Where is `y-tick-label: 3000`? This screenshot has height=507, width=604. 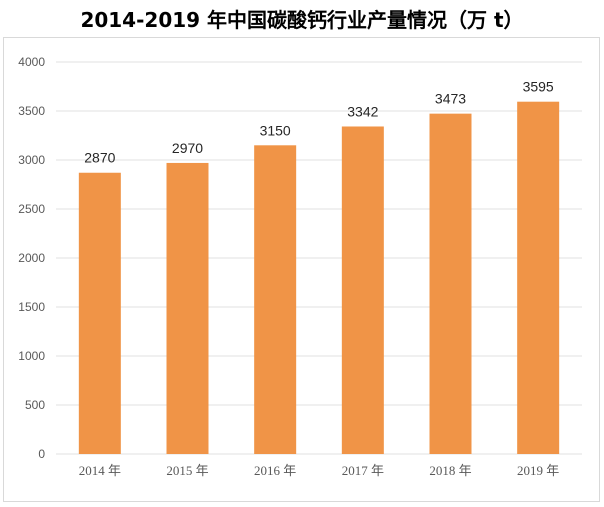 y-tick-label: 3000 is located at coordinates (31, 160).